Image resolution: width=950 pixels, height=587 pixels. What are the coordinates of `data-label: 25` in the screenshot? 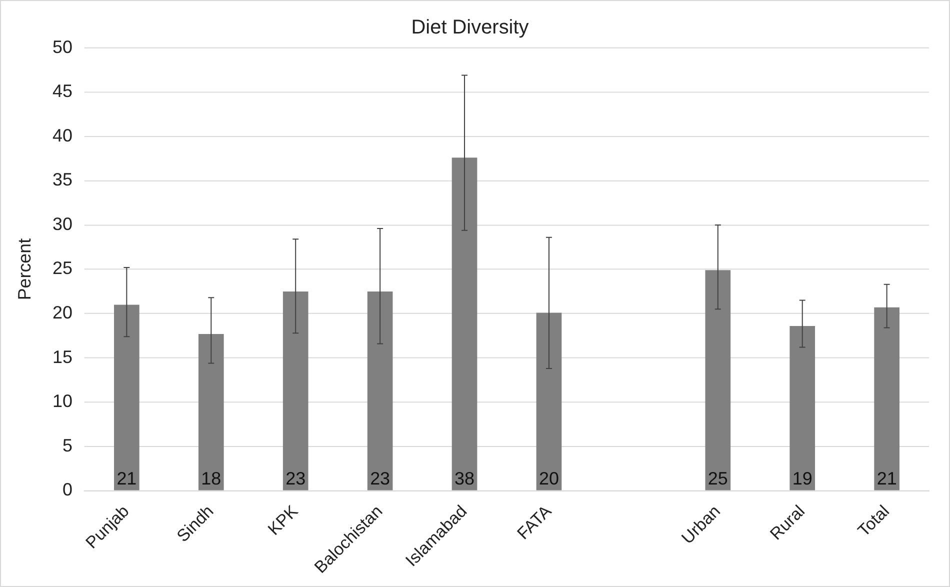 It's located at (718, 478).